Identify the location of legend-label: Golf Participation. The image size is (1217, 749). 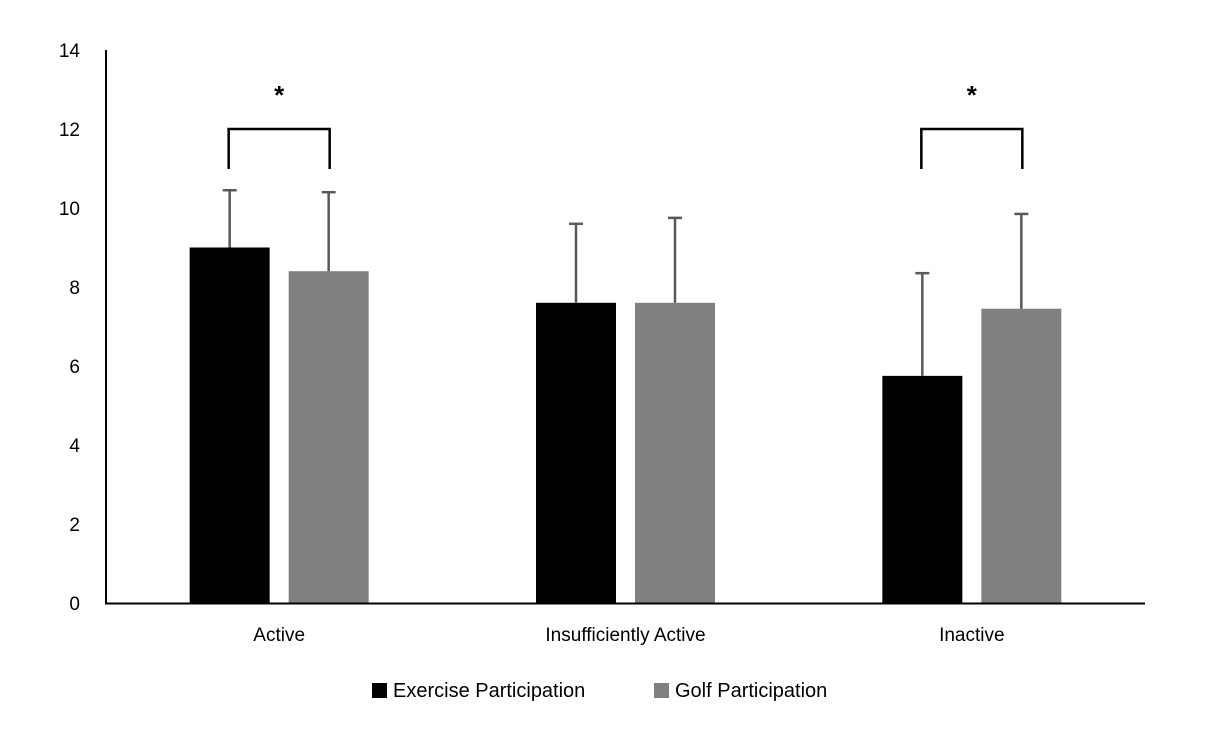
(751, 691).